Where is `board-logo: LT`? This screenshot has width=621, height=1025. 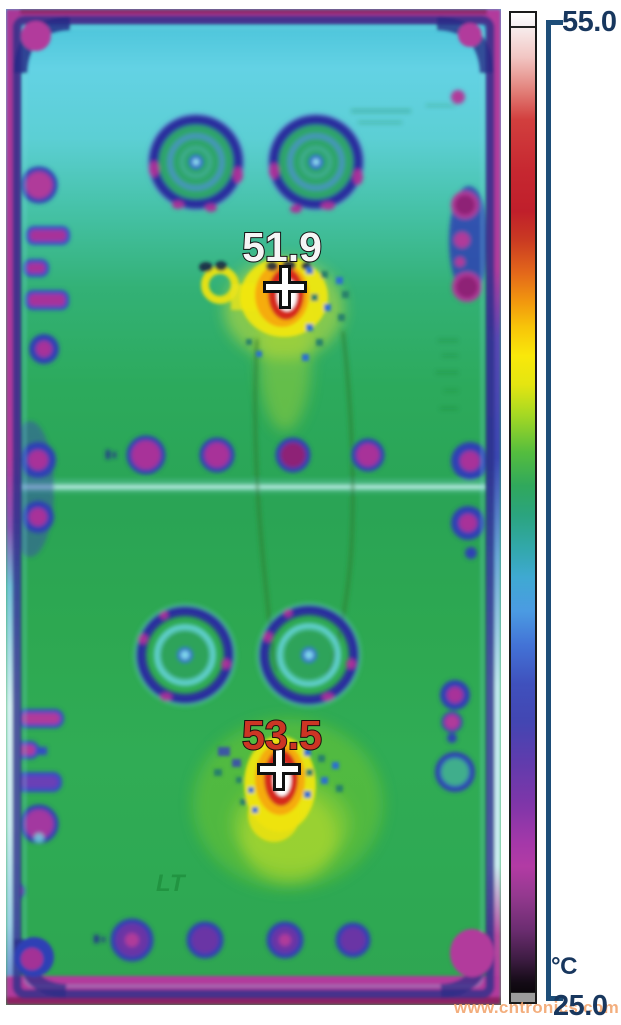 board-logo: LT is located at coordinates (171, 883).